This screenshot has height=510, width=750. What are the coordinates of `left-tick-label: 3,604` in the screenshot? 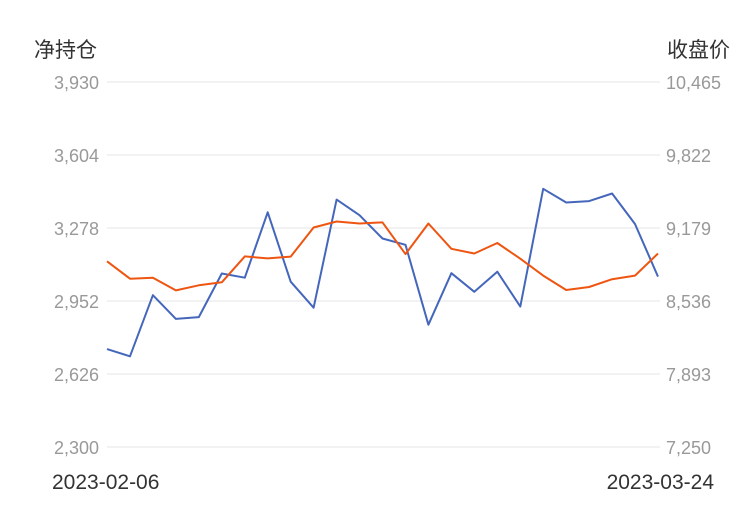 It's located at (76, 156).